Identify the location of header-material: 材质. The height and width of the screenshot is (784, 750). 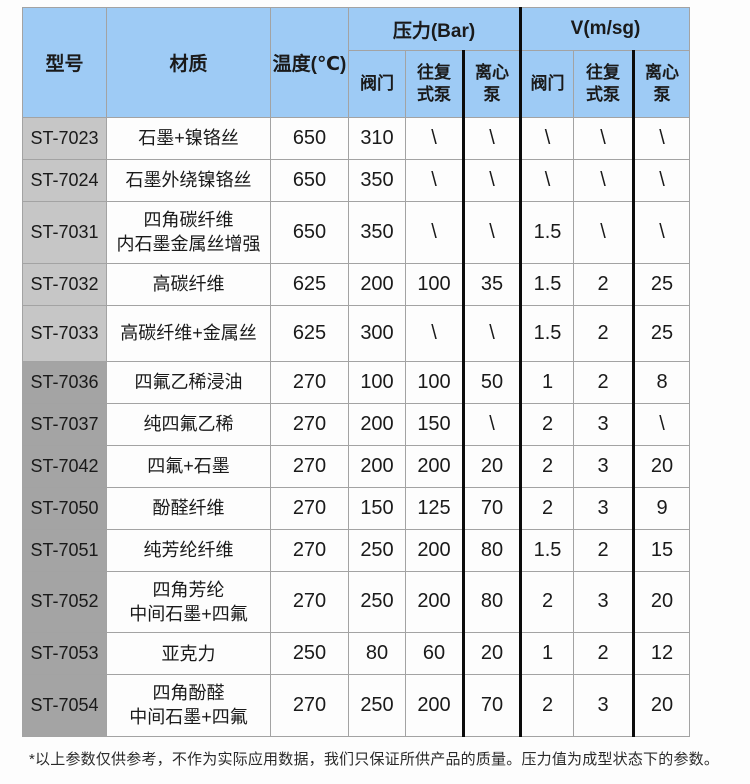
(188, 62).